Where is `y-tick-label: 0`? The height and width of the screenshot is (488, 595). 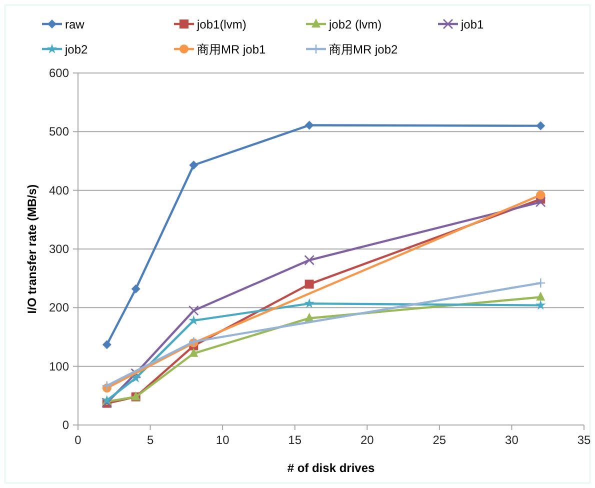 y-tick-label: 0 is located at coordinates (66, 425).